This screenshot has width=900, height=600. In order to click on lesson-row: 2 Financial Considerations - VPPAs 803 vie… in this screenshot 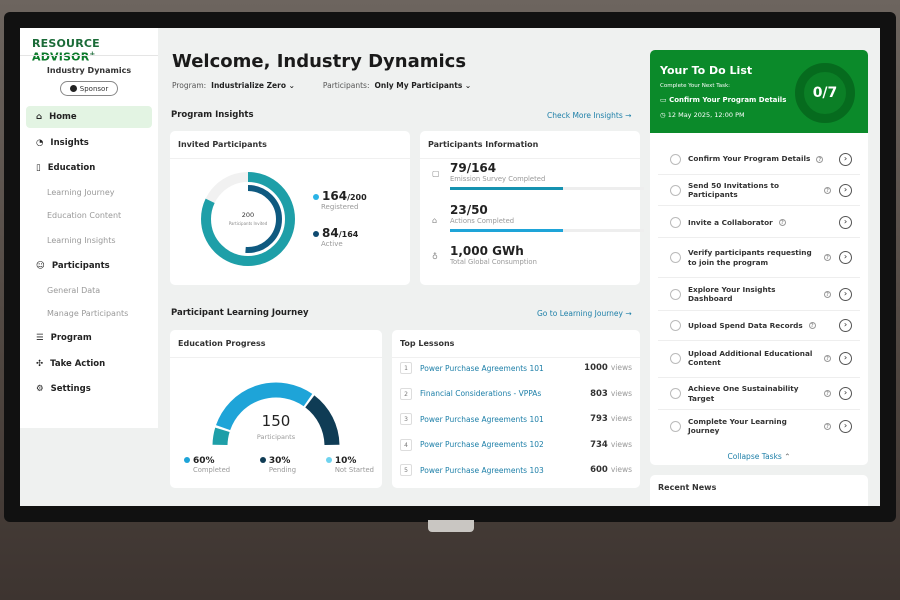, I will do `click(516, 393)`.